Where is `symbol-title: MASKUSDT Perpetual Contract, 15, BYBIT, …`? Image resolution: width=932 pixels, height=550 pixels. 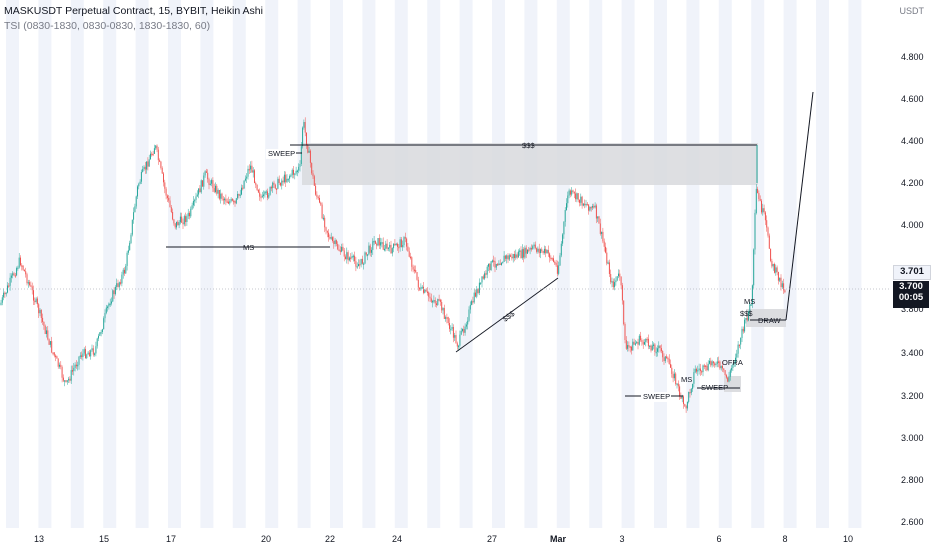 symbol-title: MASKUSDT Perpetual Contract, 15, BYBIT, … is located at coordinates (133, 11).